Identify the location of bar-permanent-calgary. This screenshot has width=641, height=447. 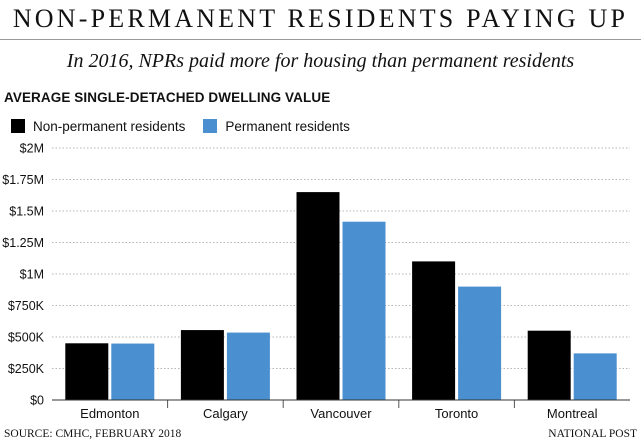
(248, 366).